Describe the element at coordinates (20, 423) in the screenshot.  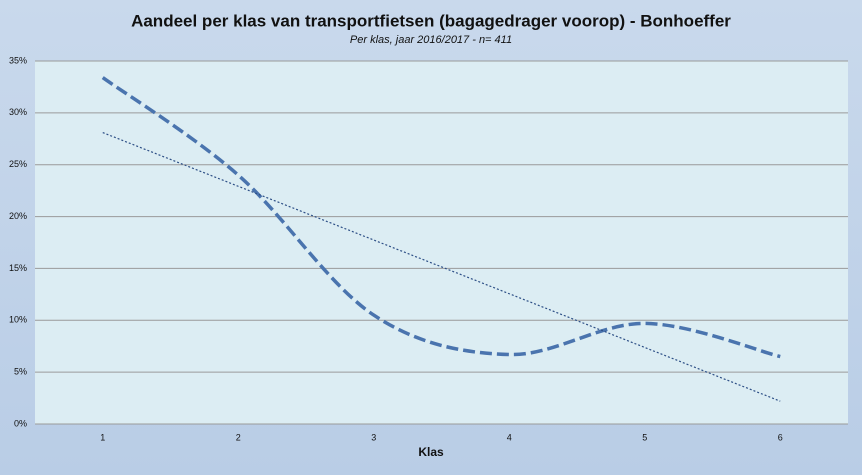
I see `y-tick-label: 0%` at that location.